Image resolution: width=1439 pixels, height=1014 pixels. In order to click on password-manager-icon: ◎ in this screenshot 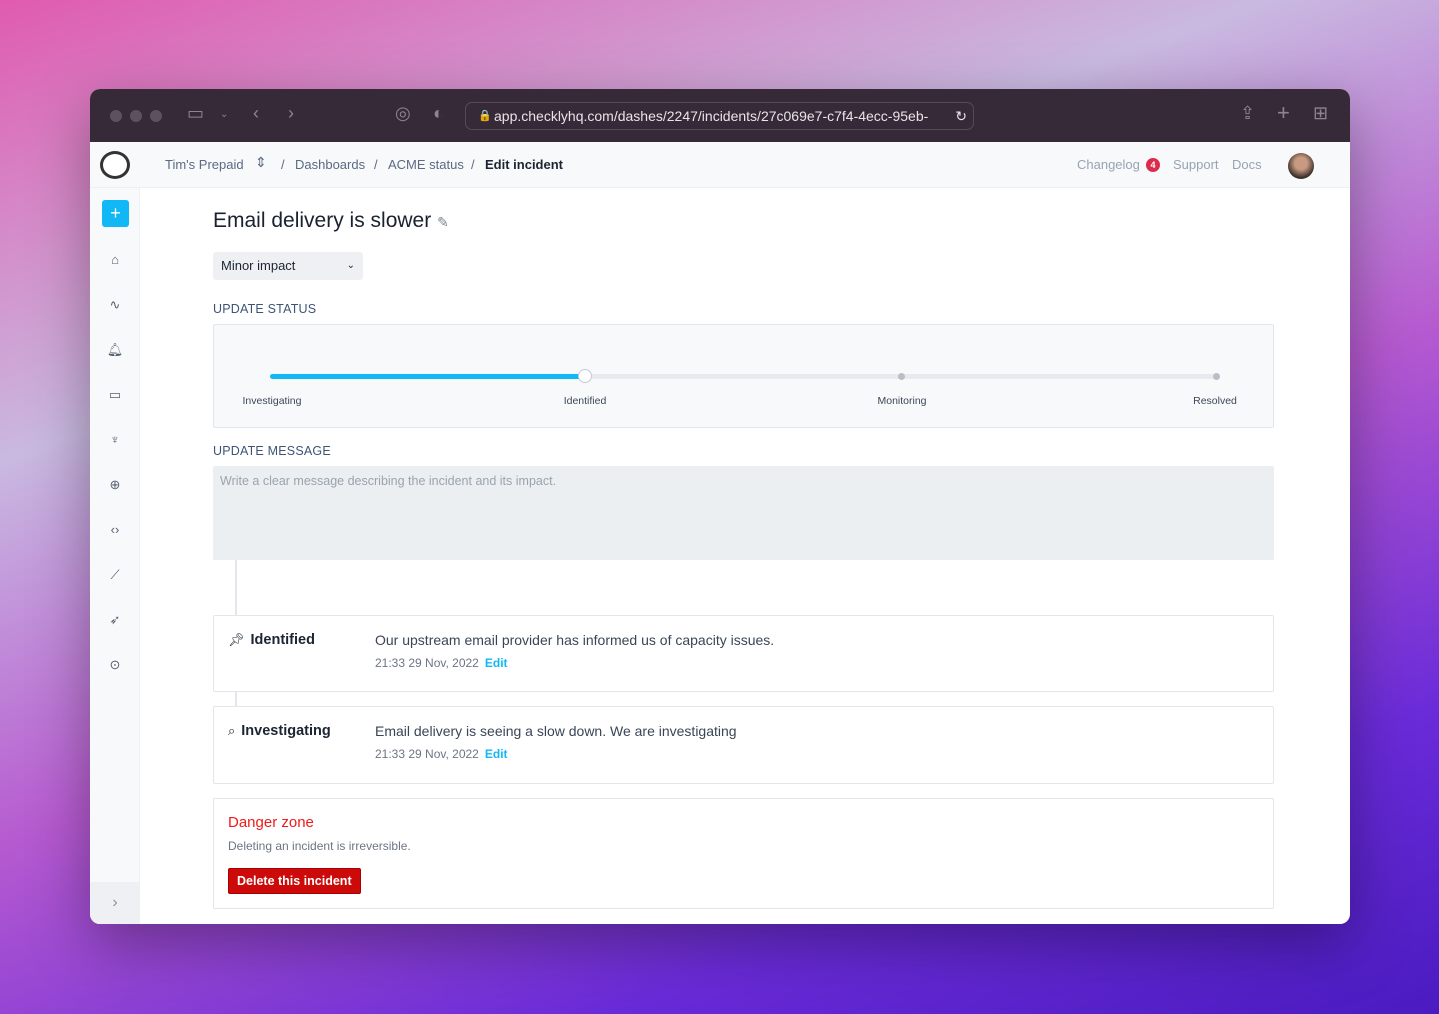, I will do `click(403, 113)`.